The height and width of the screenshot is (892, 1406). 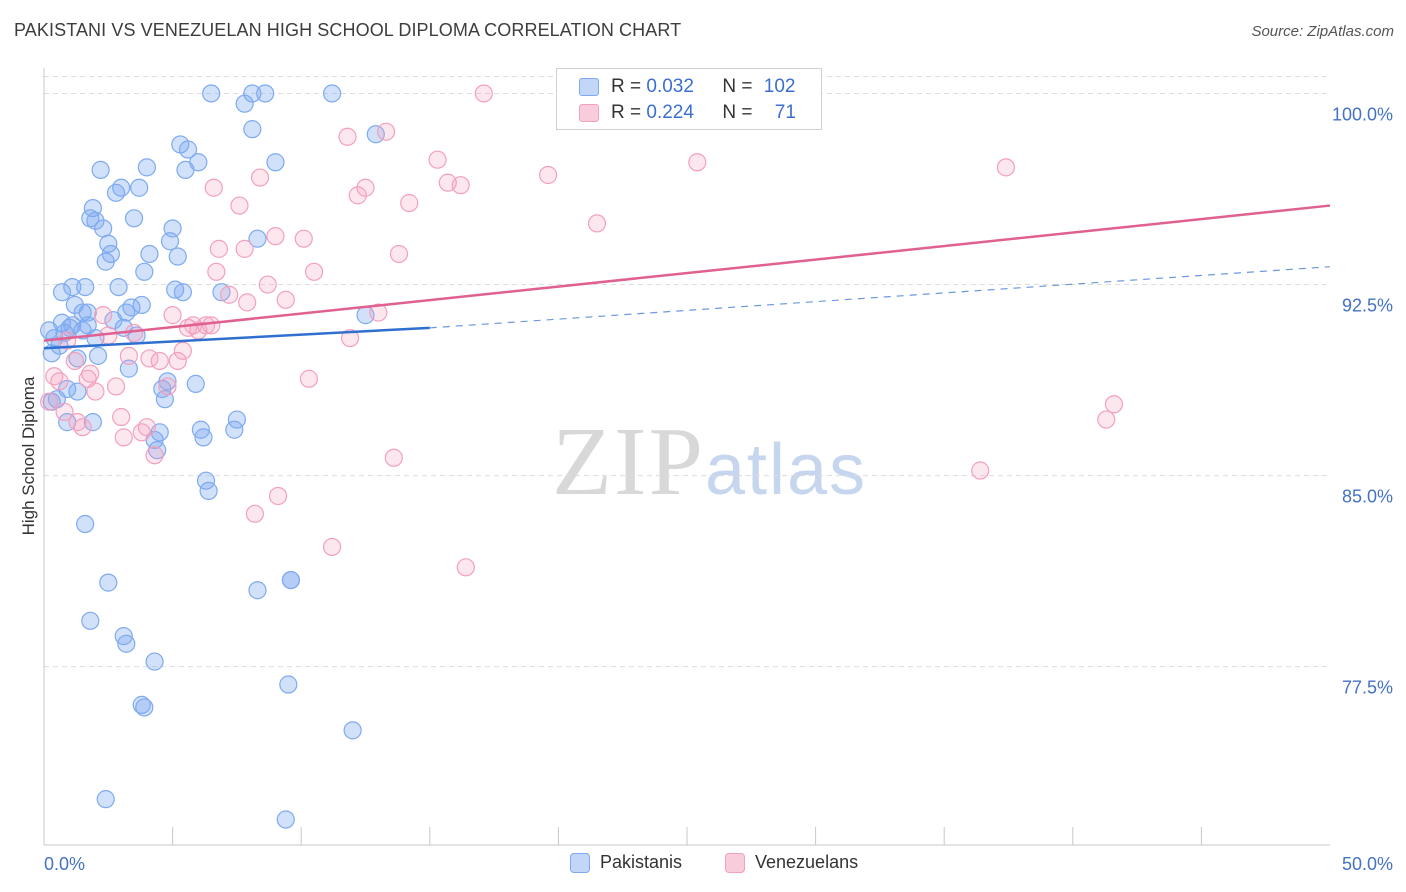 What do you see at coordinates (1362, 114) in the screenshot?
I see `y-tick-label: 100.0%` at bounding box center [1362, 114].